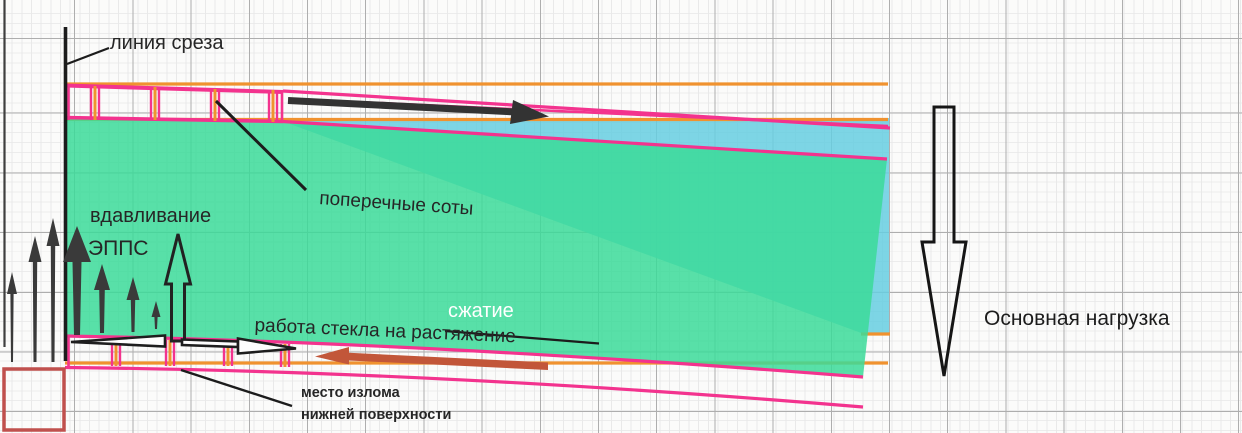  I want to click on indentation-label: вдавливание, so click(151, 216).